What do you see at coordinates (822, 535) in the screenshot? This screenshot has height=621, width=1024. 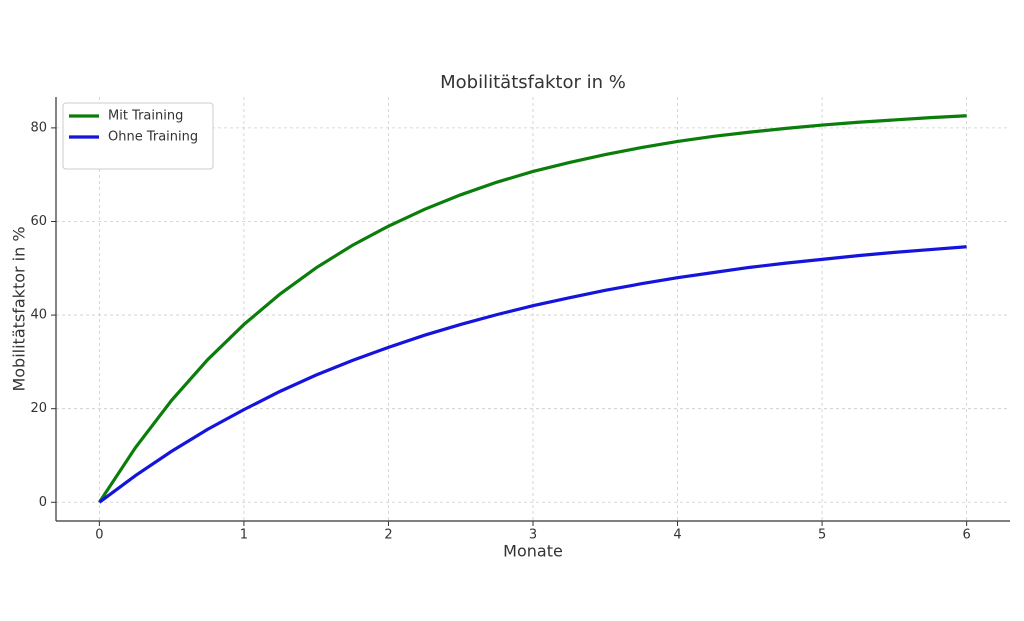 I see `x-tick-label: 5` at bounding box center [822, 535].